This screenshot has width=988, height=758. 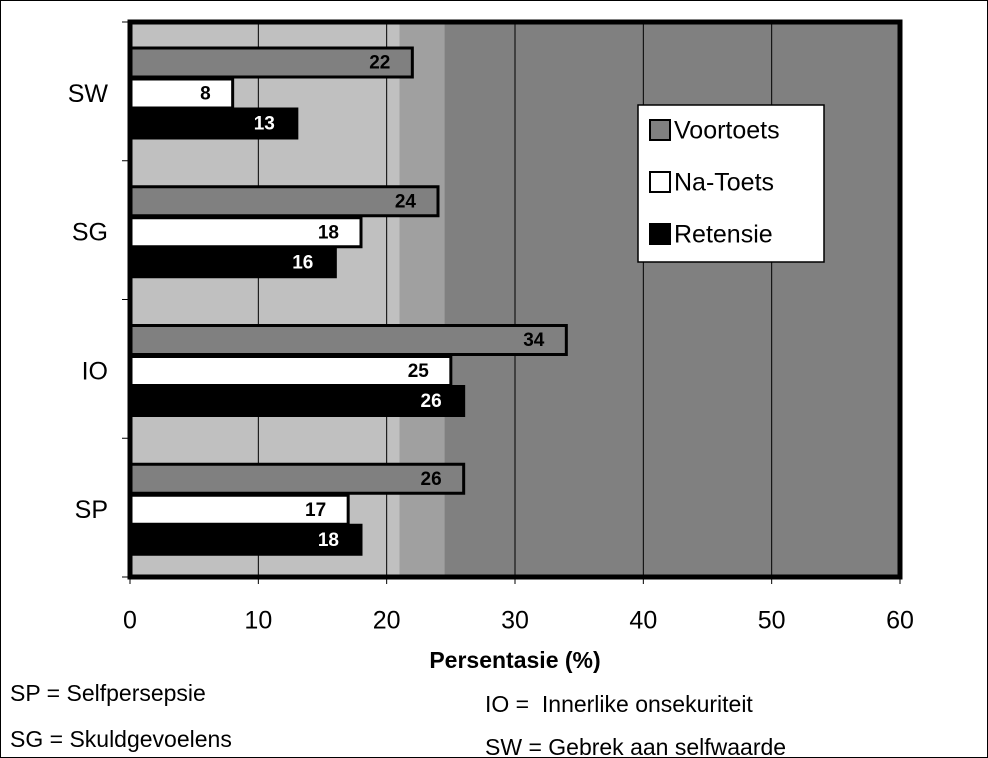 I want to click on data-label: 34, so click(x=534, y=340).